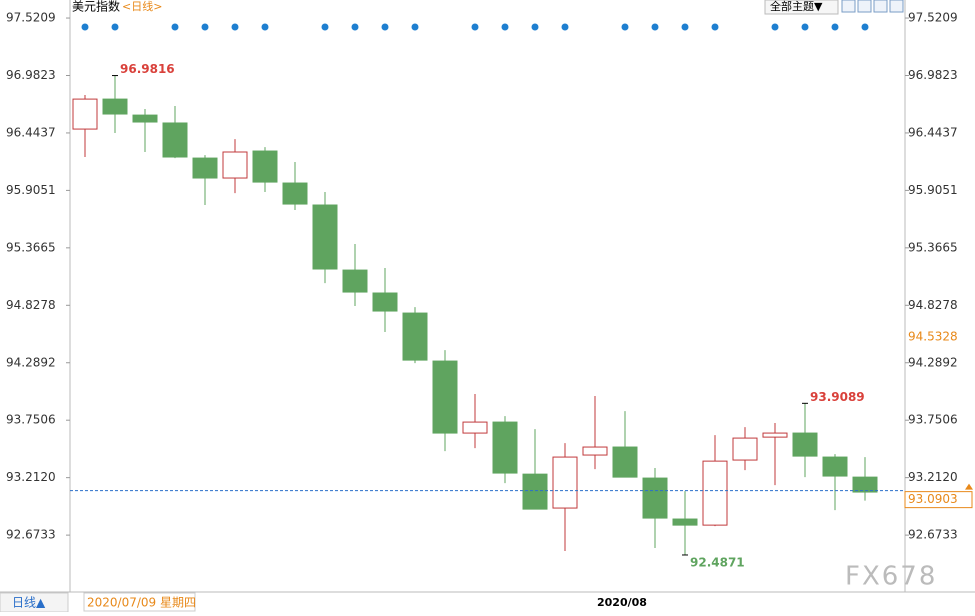 Image resolution: width=975 pixels, height=616 pixels. Describe the element at coordinates (96, 7) in the screenshot. I see `title: 美元指数` at that location.